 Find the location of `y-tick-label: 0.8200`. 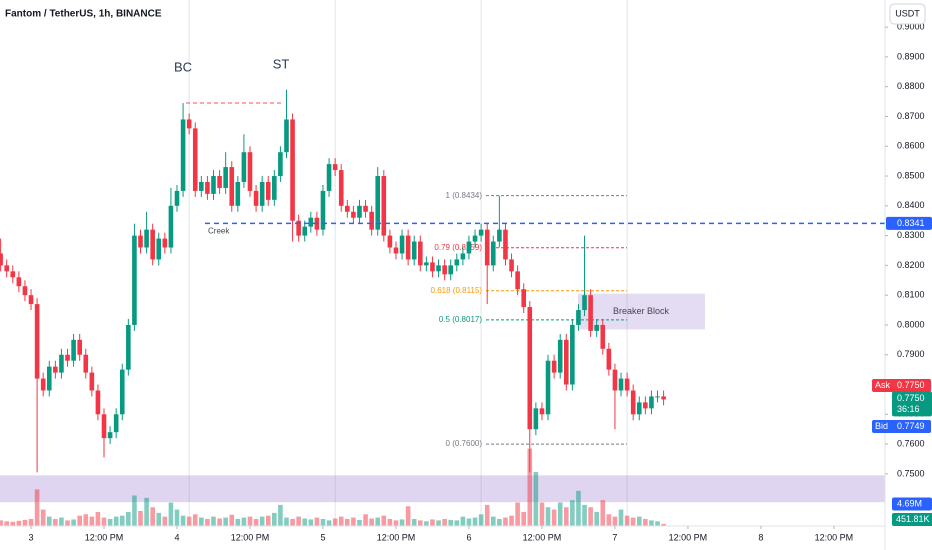

y-tick-label: 0.8200 is located at coordinates (911, 265).